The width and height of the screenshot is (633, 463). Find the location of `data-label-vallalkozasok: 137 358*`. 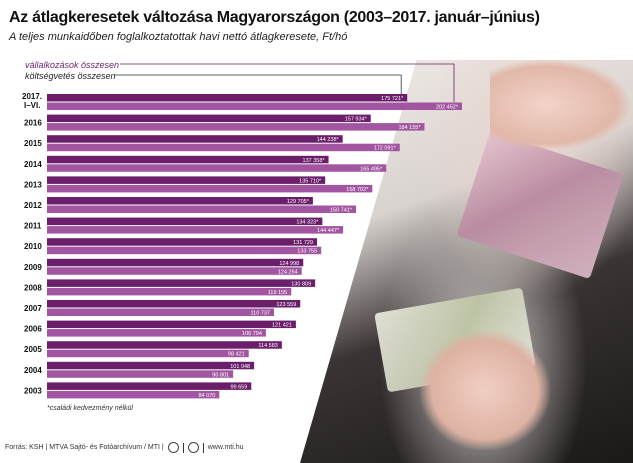

data-label-vallalkozasok: 137 358* is located at coordinates (314, 161).